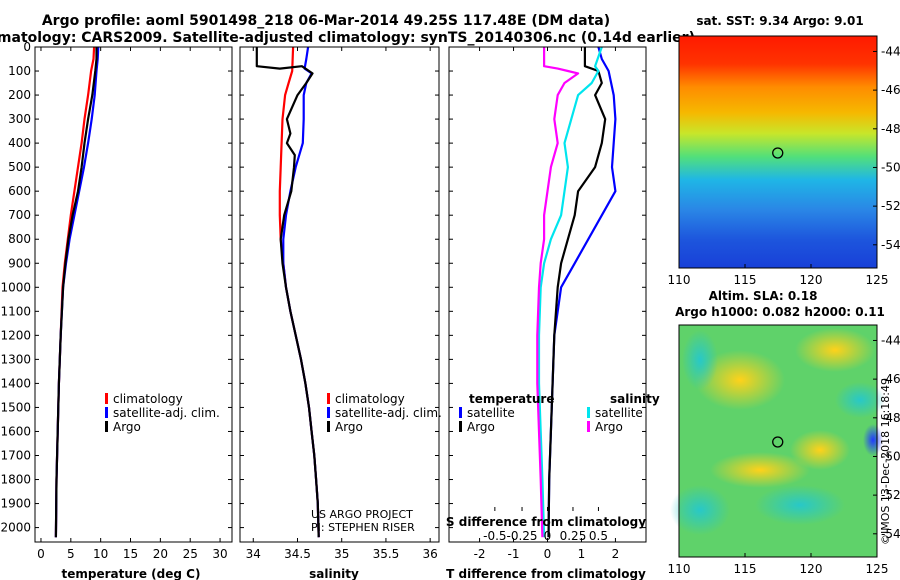  I want to click on legend-label-t-satellite: satellite, so click(491, 413).